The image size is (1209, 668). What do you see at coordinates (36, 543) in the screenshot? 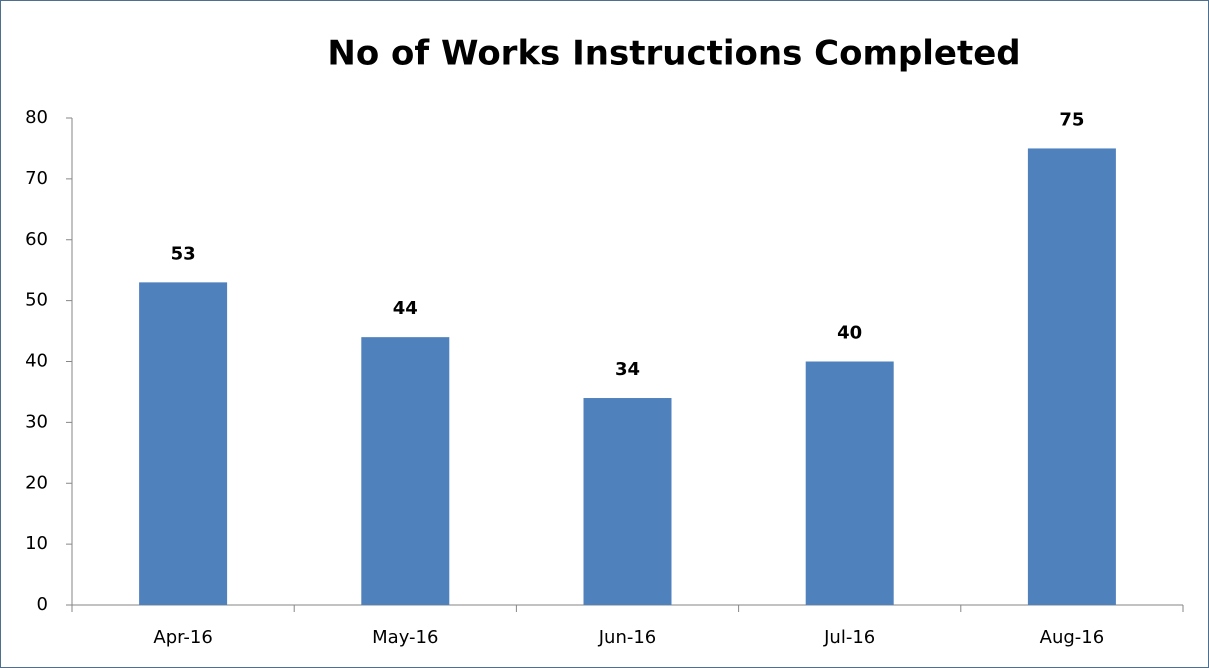
I see `y-tick-label: 10` at bounding box center [36, 543].